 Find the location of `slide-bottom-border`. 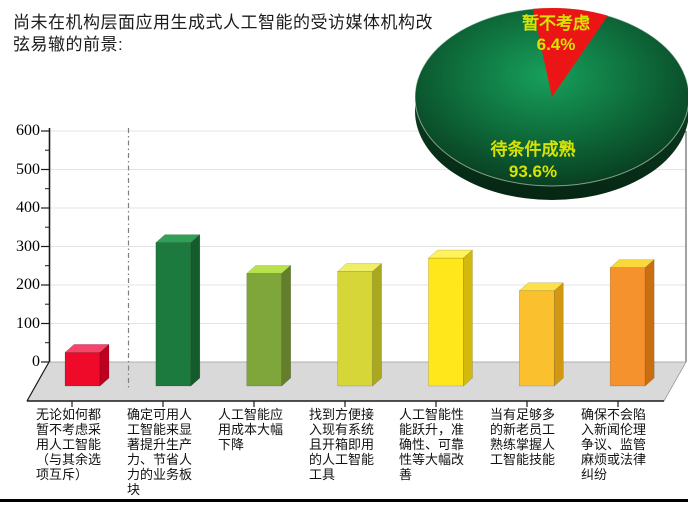

slide-bottom-border is located at coordinates (344, 500).